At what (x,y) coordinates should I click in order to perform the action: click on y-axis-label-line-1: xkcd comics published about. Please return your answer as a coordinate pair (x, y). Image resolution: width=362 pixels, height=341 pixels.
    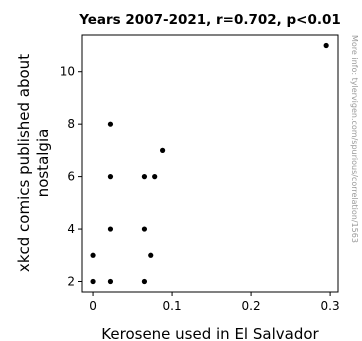
    Looking at the image, I should click on (24, 163).